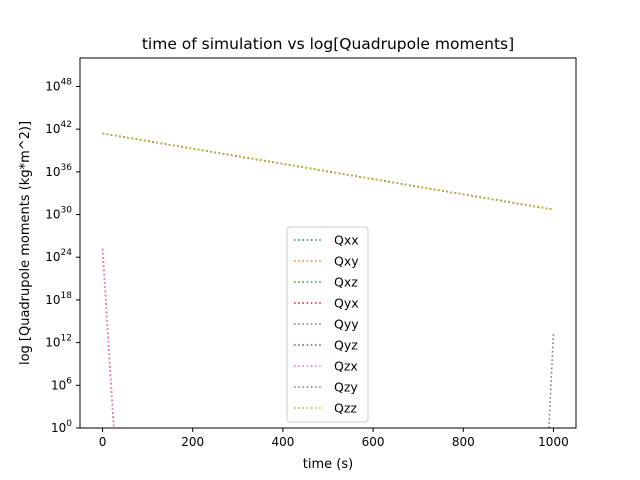  Describe the element at coordinates (346, 303) in the screenshot. I see `legend-label: Qyx` at that location.